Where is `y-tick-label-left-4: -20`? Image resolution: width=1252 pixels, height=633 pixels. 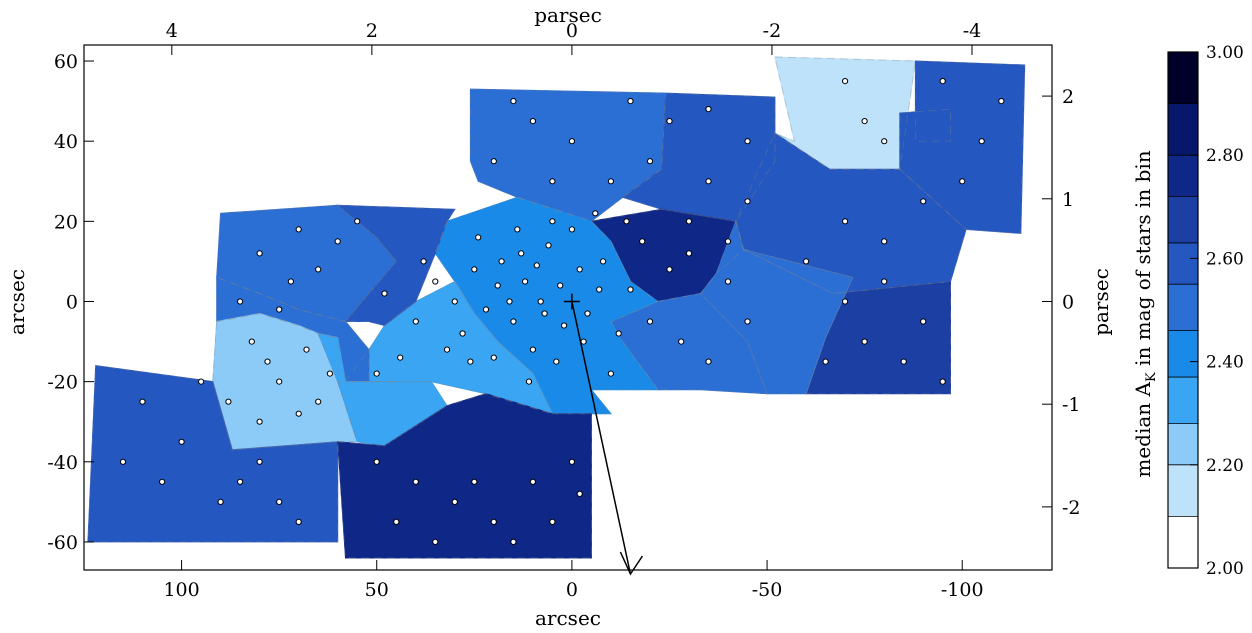
y-tick-label-left-4: -20 is located at coordinates (62, 383).